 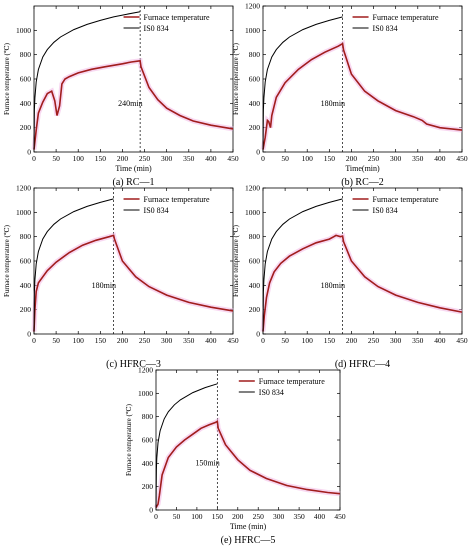 I want to click on caption-name: RC—2, so click(x=369, y=182).